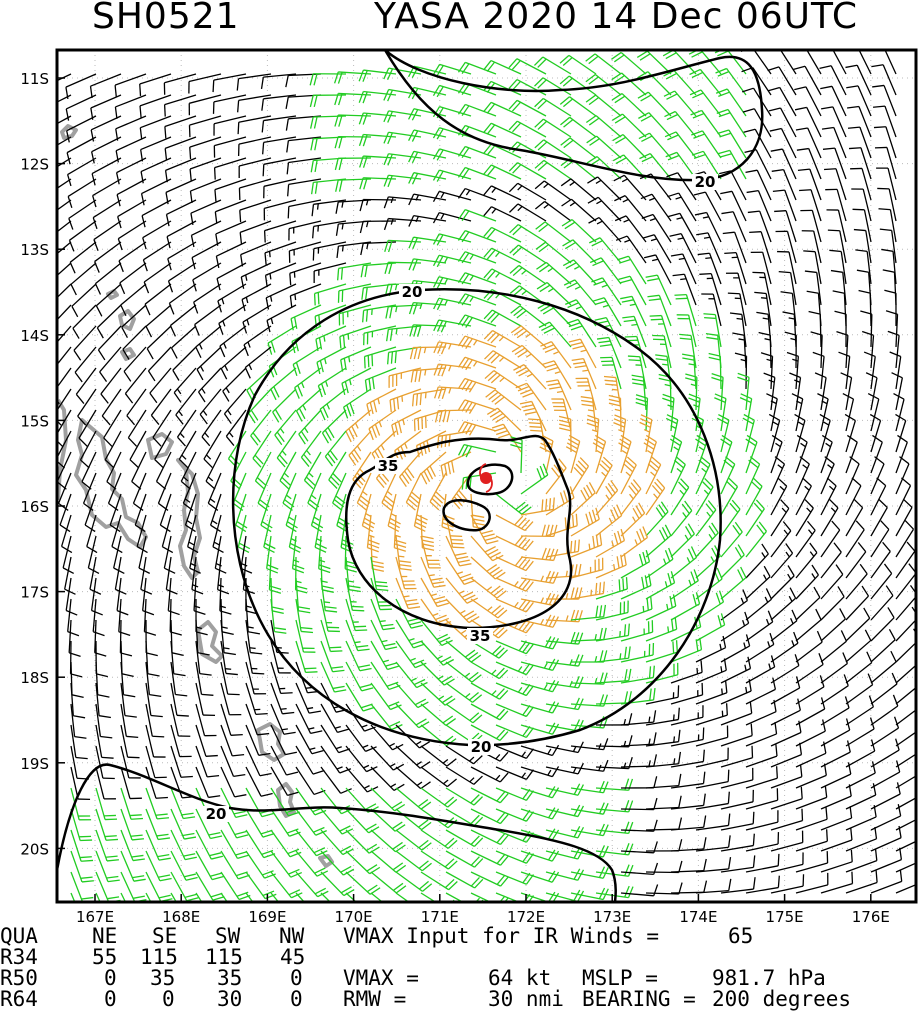  What do you see at coordinates (230, 978) in the screenshot?
I see `r50-sw: 35` at bounding box center [230, 978].